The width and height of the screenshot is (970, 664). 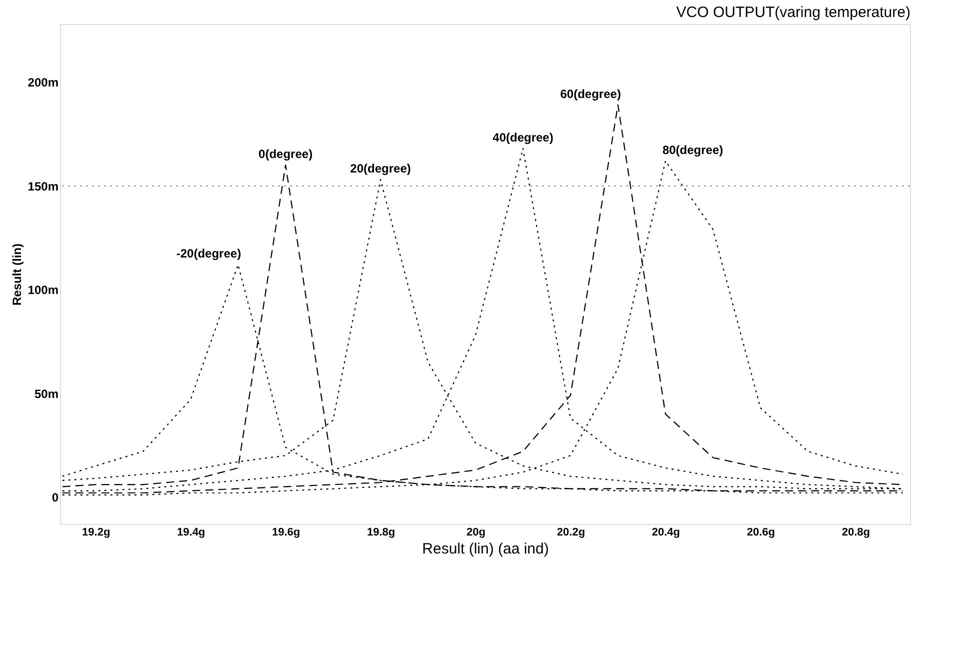 What do you see at coordinates (485, 549) in the screenshot?
I see `x-axis-title: Result (lin) (aa ind)` at bounding box center [485, 549].